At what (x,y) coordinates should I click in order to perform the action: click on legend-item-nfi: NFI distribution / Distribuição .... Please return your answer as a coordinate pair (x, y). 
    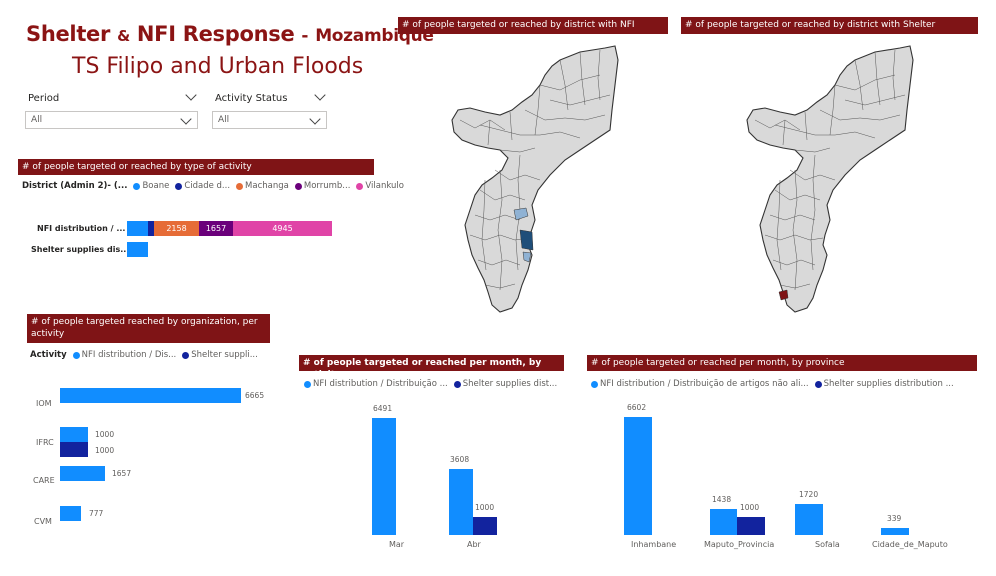
    Looking at the image, I should click on (376, 384).